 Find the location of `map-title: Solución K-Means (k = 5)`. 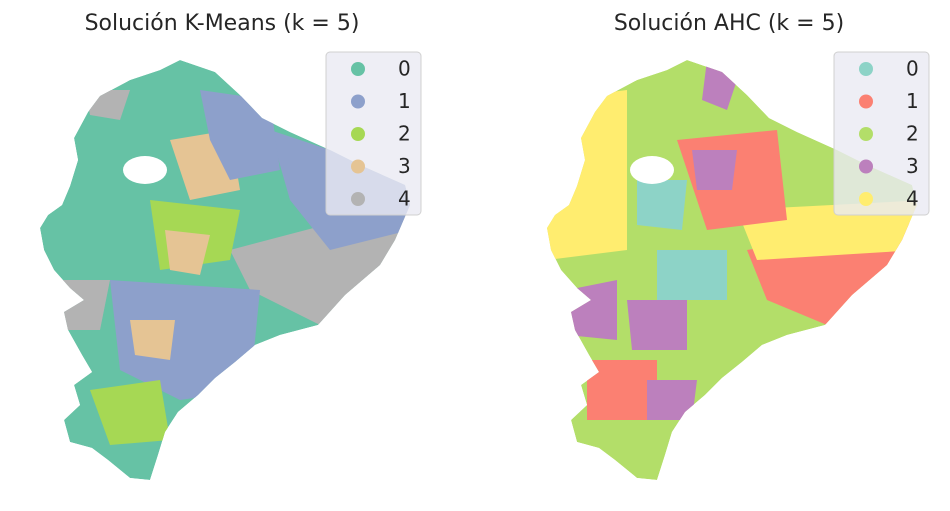

map-title: Solución K-Means (k = 5) is located at coordinates (222, 23).